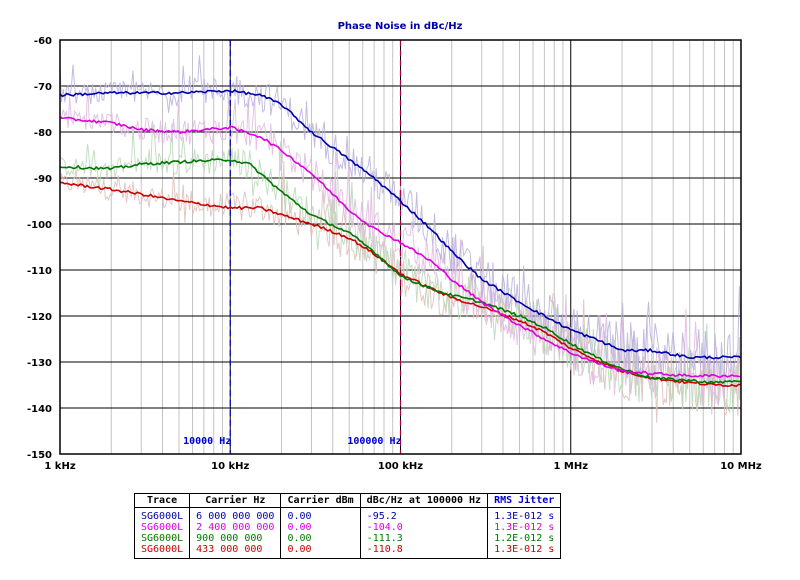  What do you see at coordinates (374, 441) in the screenshot?
I see `marker-label: 100000 Hz` at bounding box center [374, 441].